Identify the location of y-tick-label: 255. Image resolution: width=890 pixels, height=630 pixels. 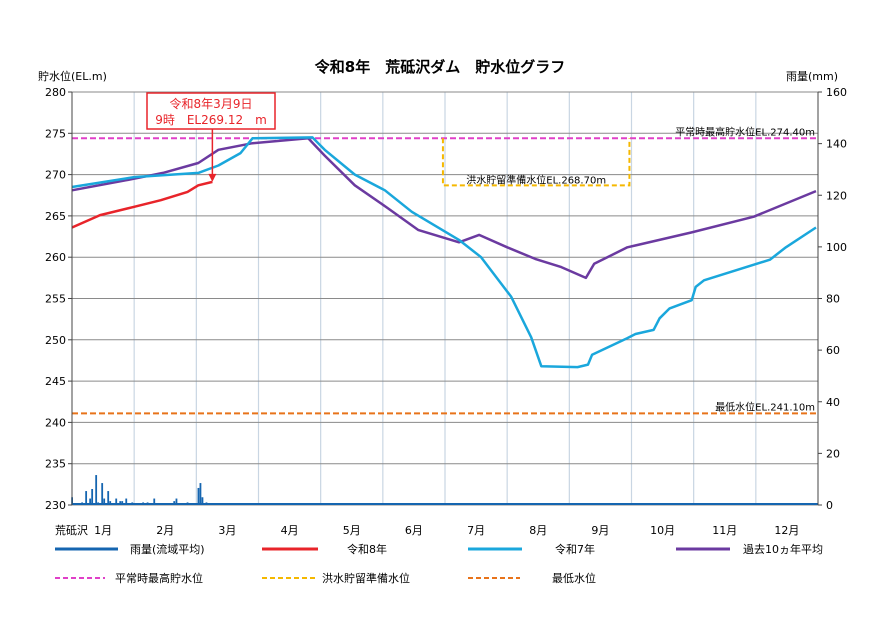
(55, 299).